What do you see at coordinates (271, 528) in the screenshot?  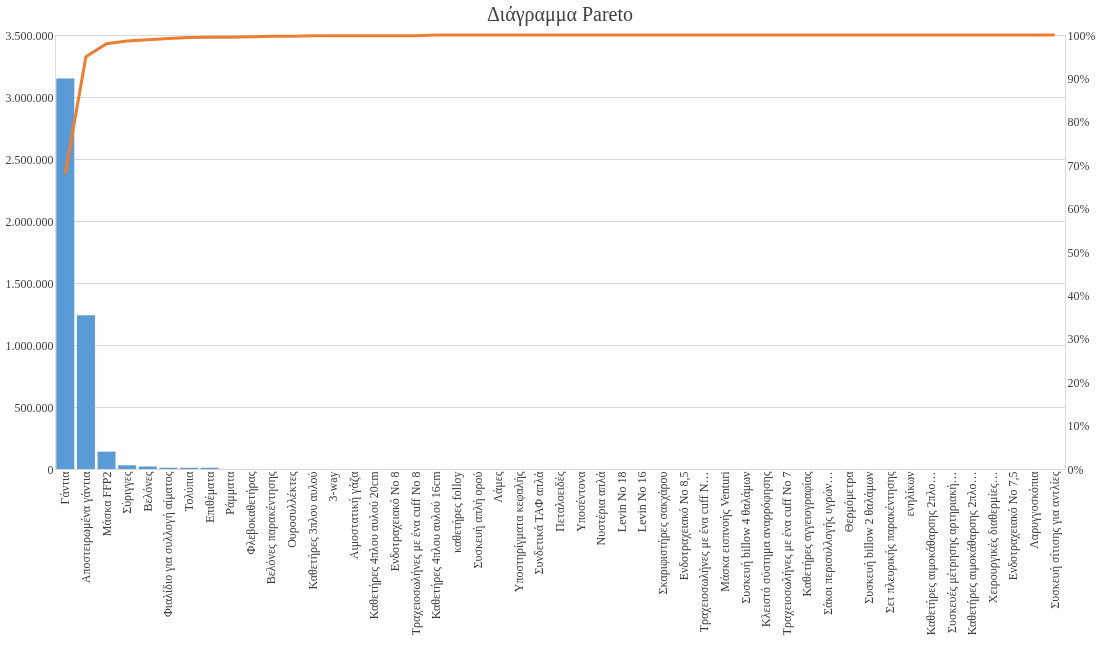 I see `x-tick-label: Βελόνες παρακέντησης` at bounding box center [271, 528].